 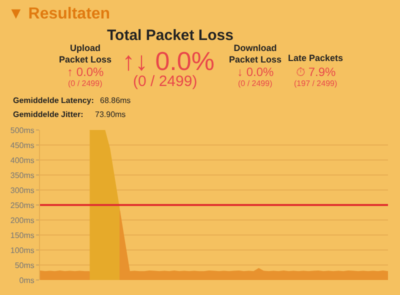 I want to click on y-tick-label: 150ms, so click(x=22, y=235).